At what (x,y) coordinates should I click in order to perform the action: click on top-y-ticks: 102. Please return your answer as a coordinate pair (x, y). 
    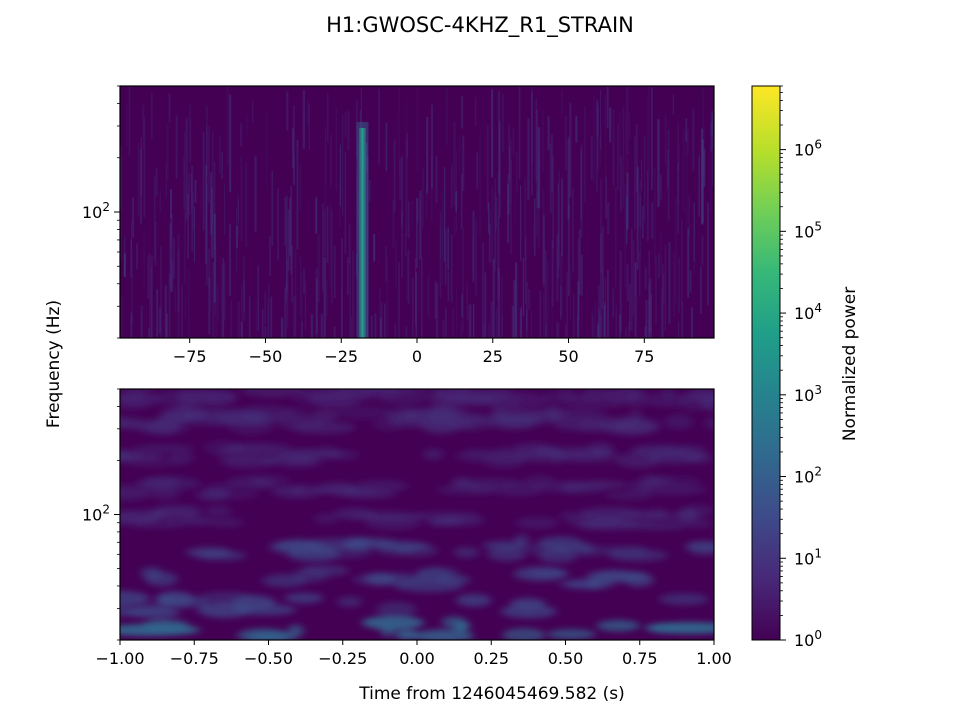
    Looking at the image, I should click on (101, 212).